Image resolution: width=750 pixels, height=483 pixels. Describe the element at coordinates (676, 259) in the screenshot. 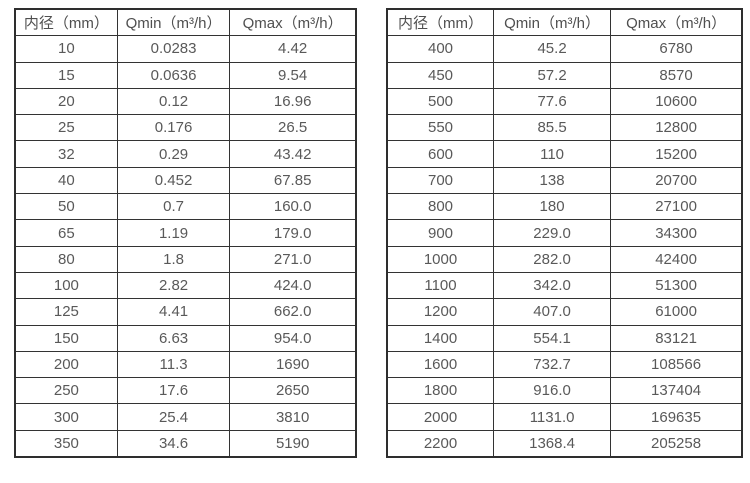

I see `table-cell: 42400` at that location.